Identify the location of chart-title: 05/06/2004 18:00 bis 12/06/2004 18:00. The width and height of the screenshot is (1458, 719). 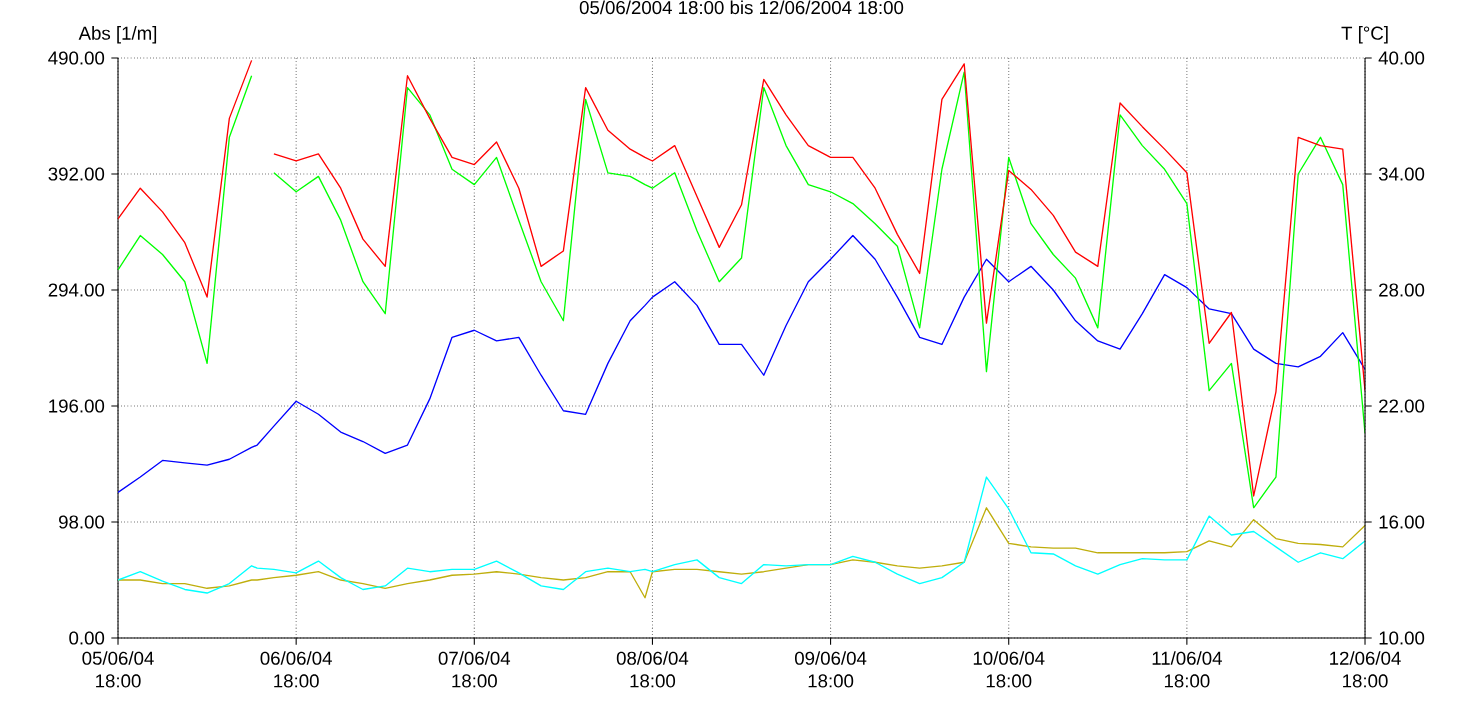
(741, 7).